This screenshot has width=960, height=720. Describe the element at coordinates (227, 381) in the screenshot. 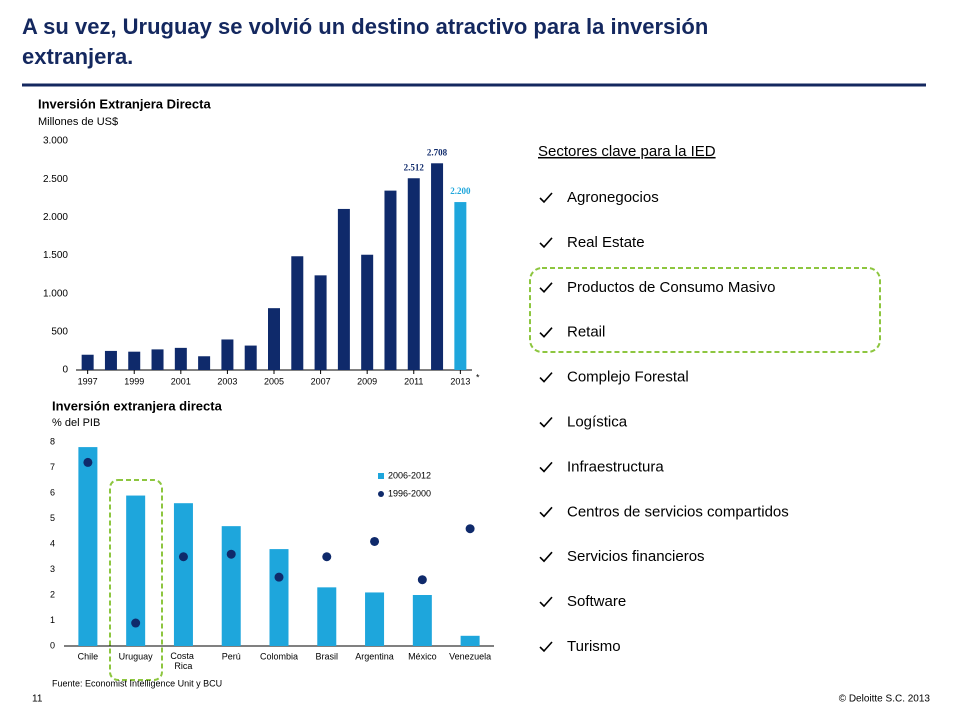

I see `x-tick-label: 2003` at that location.